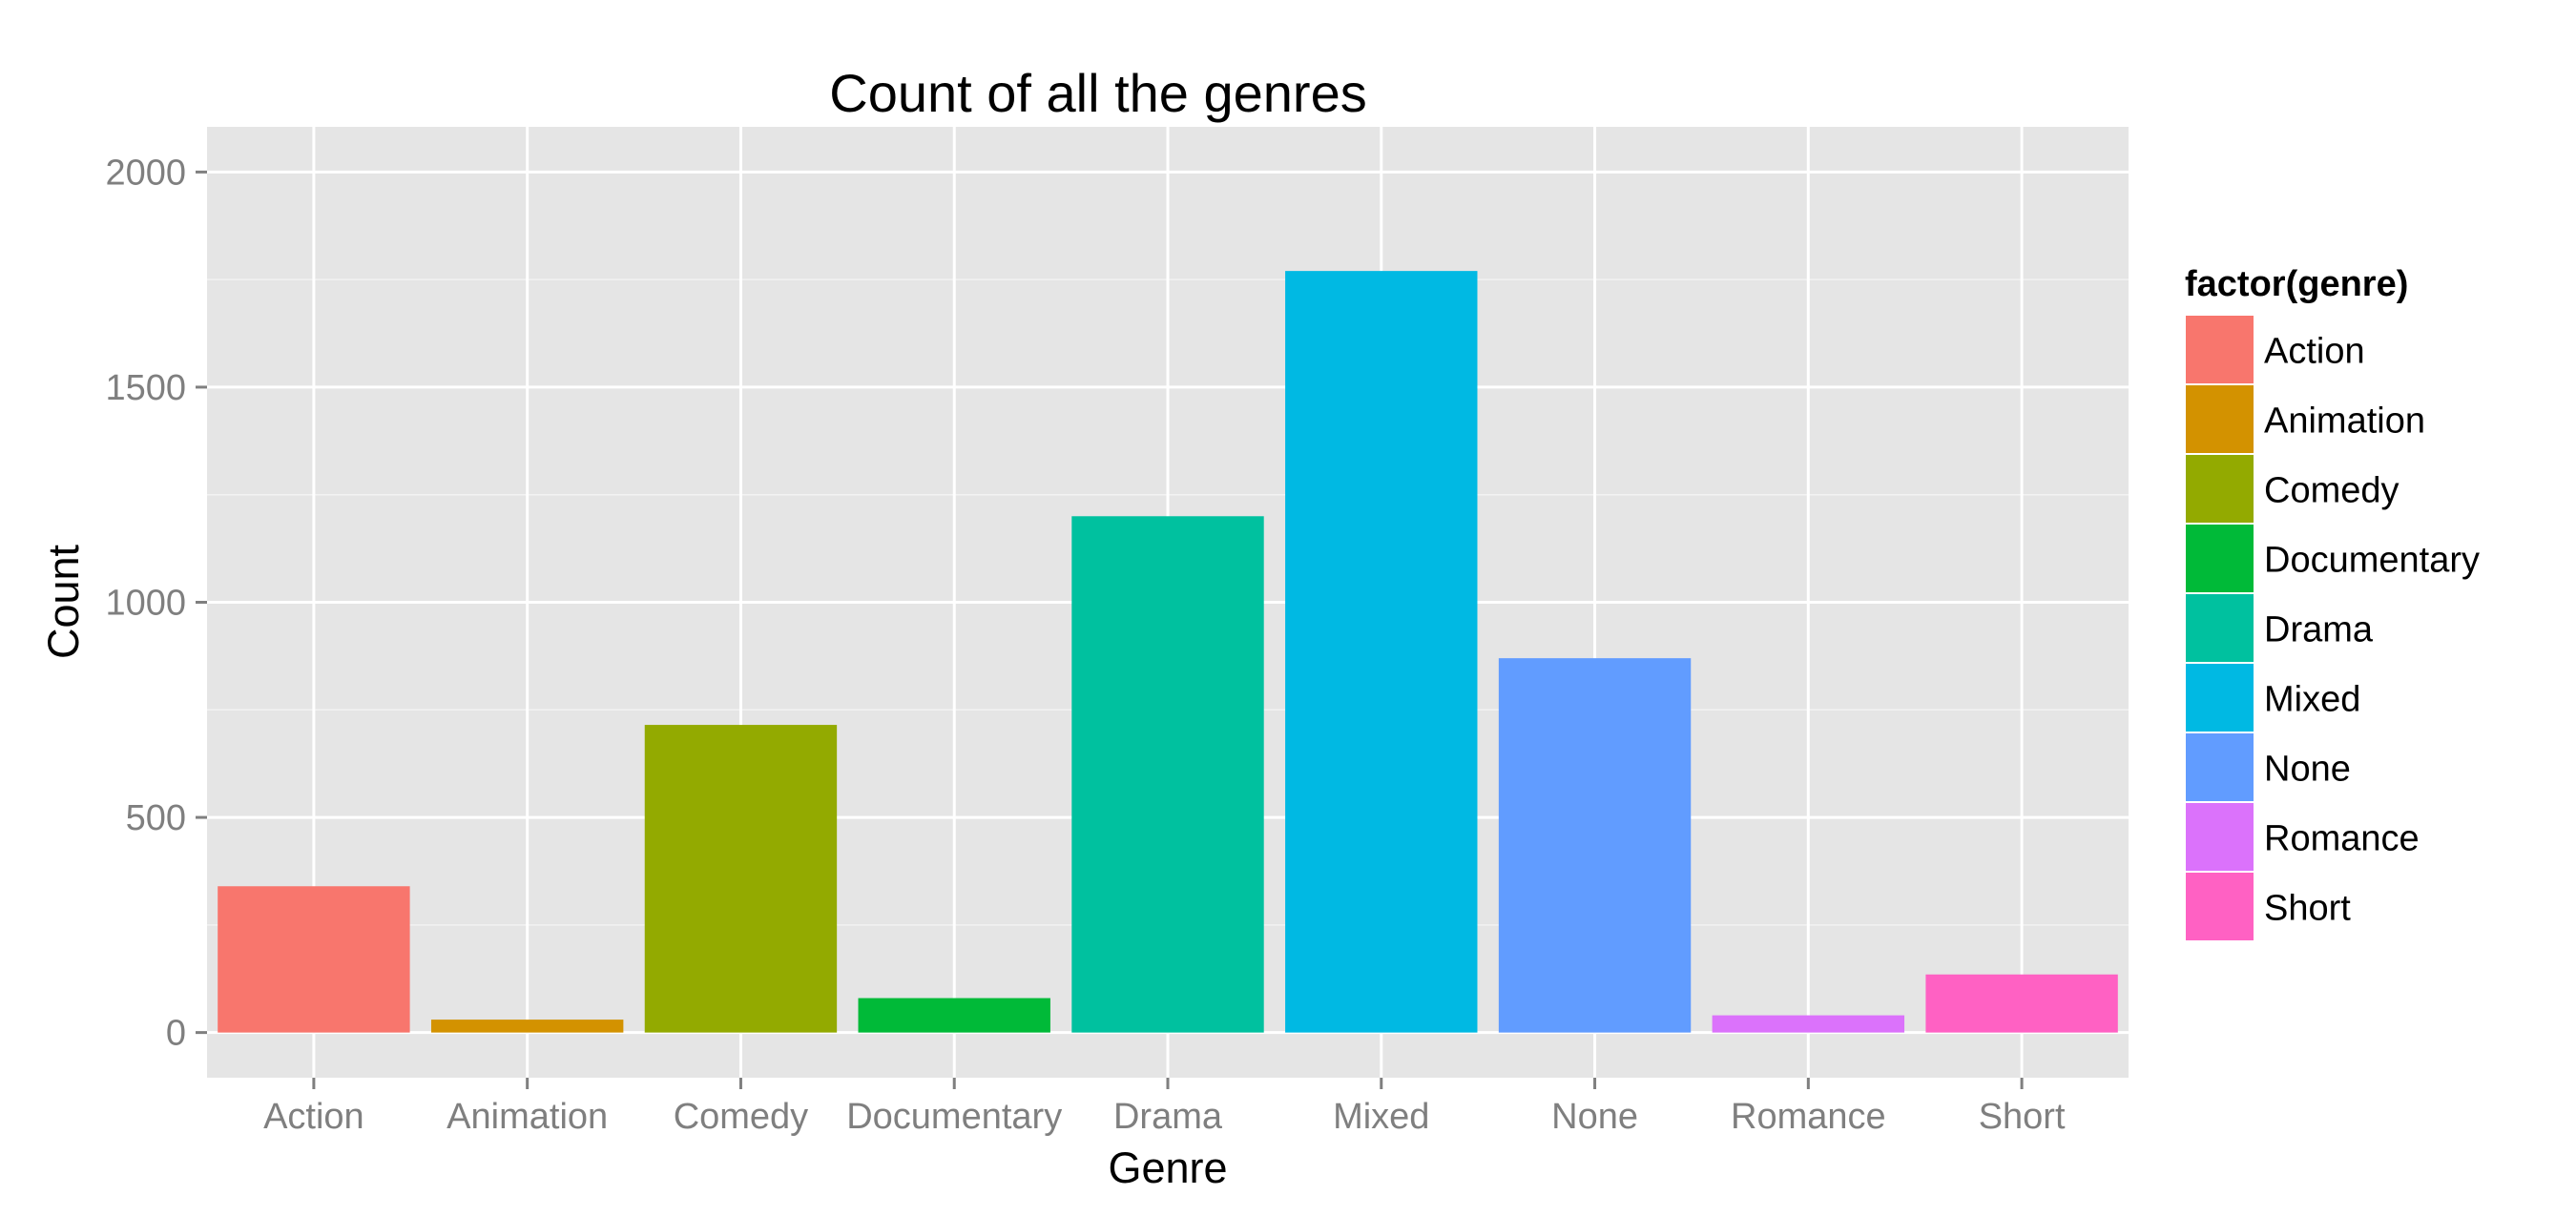 This screenshot has height=1216, width=2576. Describe the element at coordinates (313, 1117) in the screenshot. I see `x-tick-label: Action` at that location.